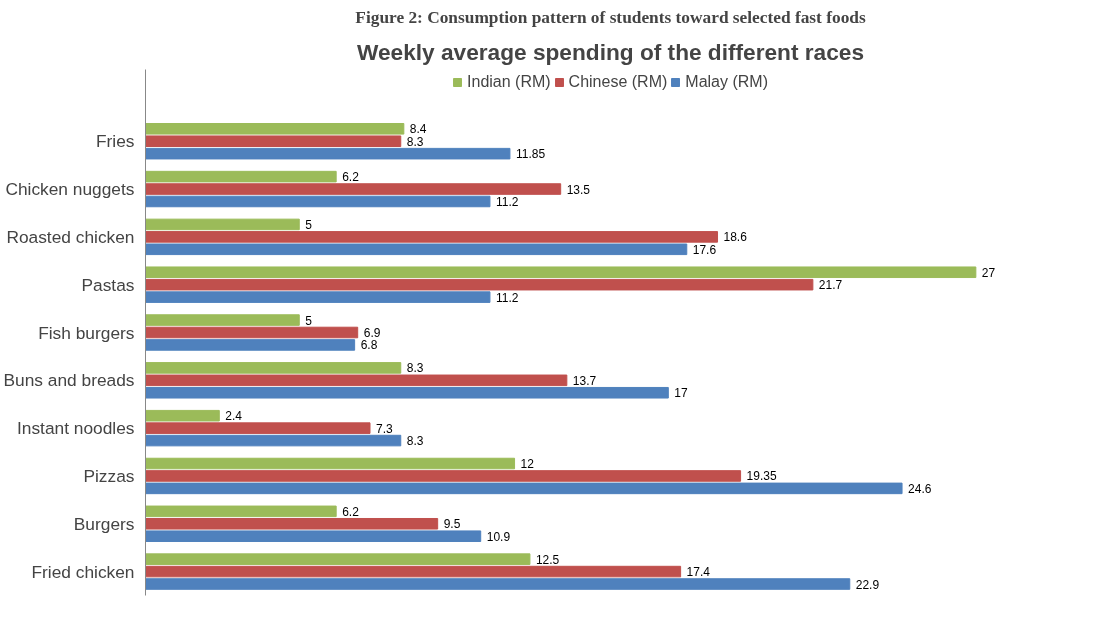 The height and width of the screenshot is (618, 1094). I want to click on data-label: 13.7, so click(584, 380).